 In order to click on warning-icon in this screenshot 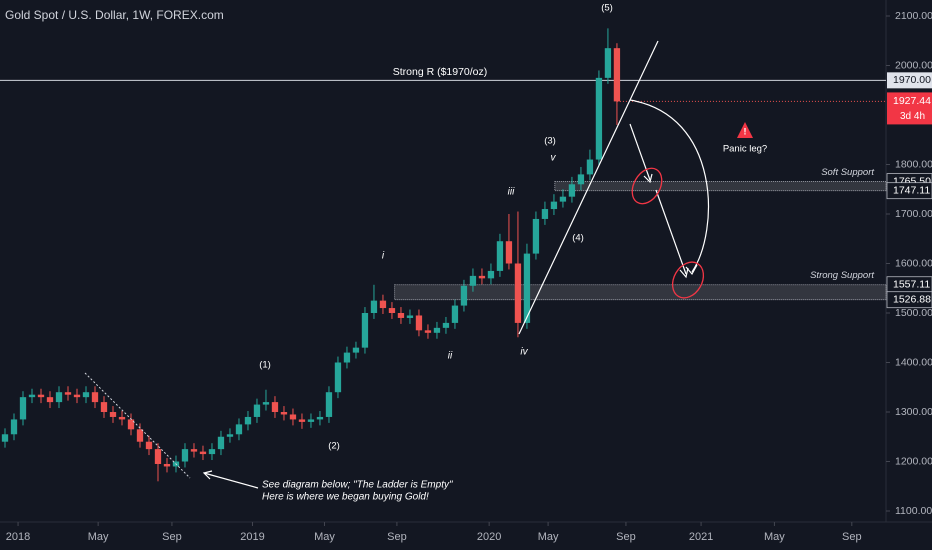, I will do `click(745, 130)`.